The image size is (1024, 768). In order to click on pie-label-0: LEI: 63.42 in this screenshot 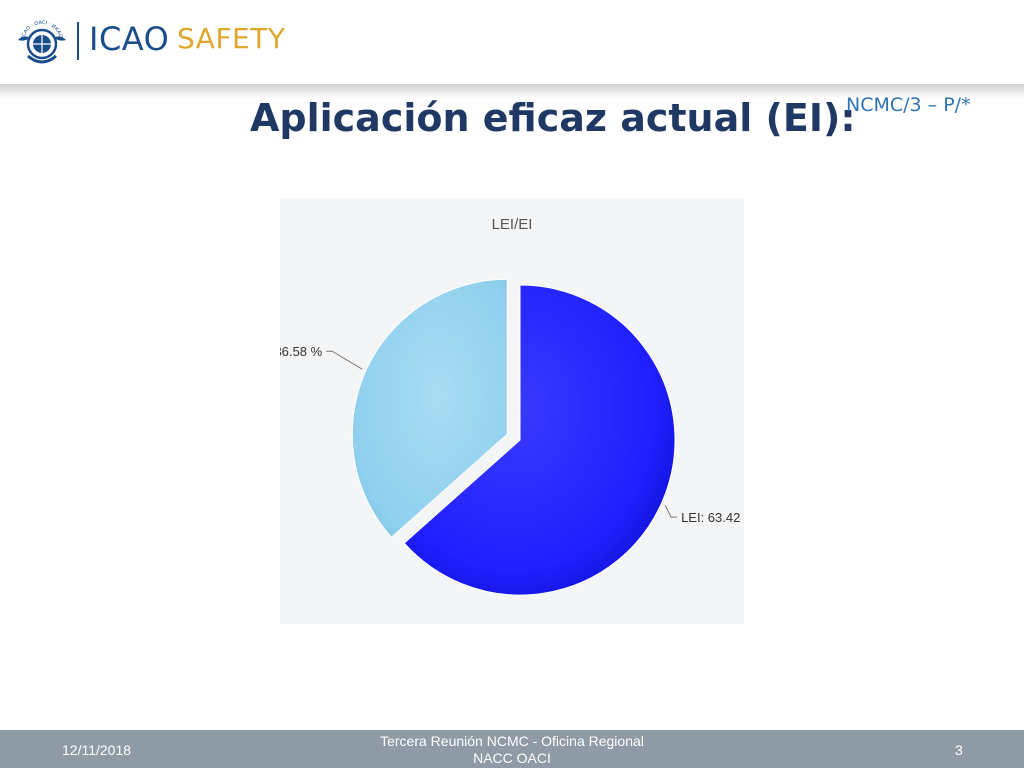, I will do `click(710, 517)`.